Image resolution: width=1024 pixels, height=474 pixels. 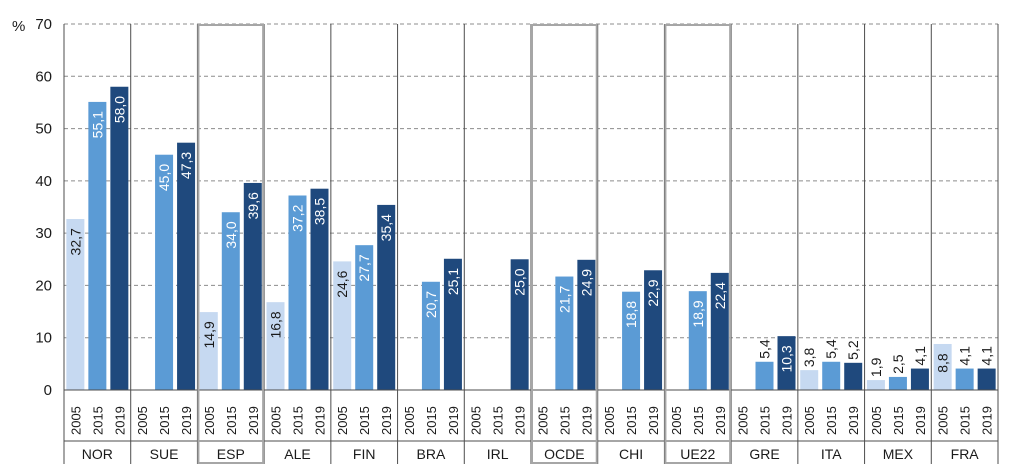 I want to click on data-label: 39,6, so click(x=253, y=205).